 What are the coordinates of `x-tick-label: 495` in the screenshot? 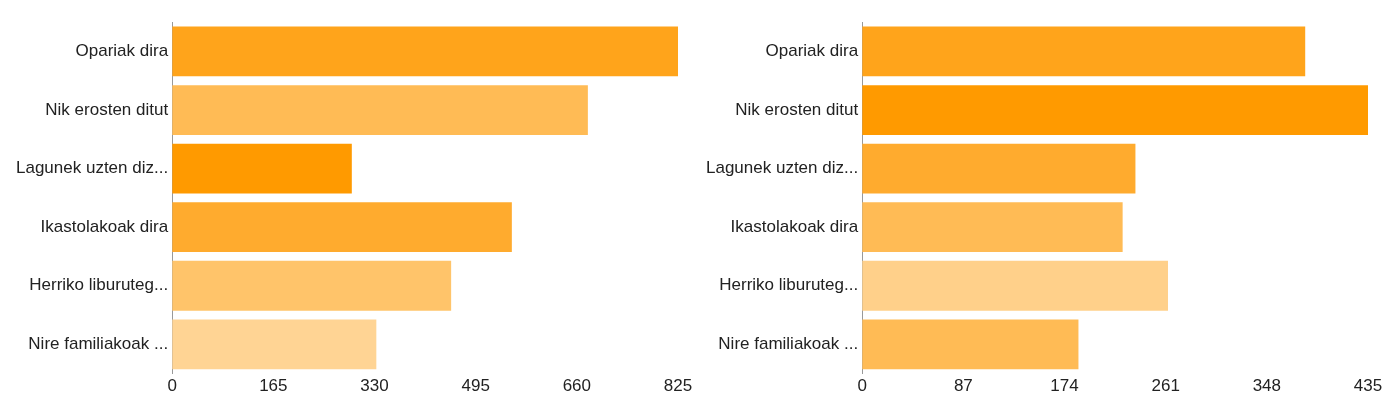 It's located at (475, 386).